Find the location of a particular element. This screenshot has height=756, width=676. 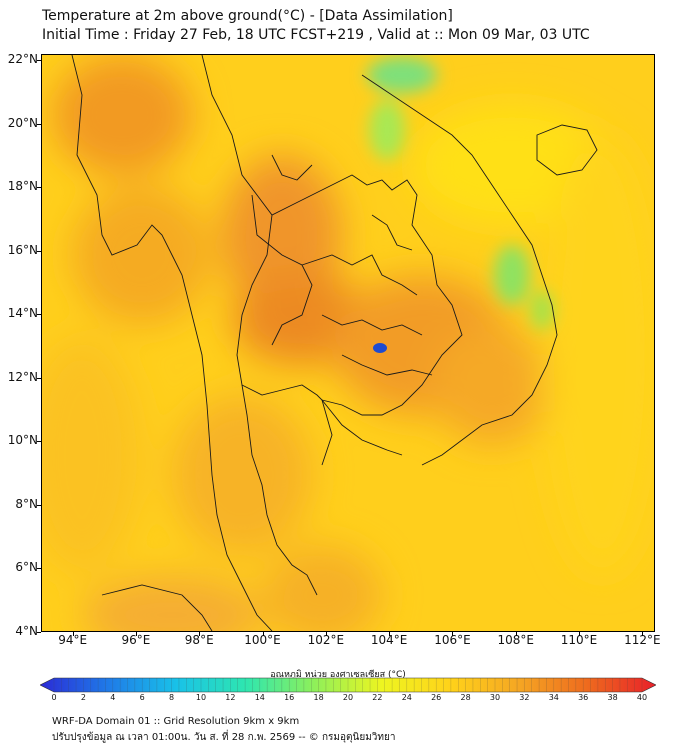

colorbar-tick-label: 36 is located at coordinates (583, 697).